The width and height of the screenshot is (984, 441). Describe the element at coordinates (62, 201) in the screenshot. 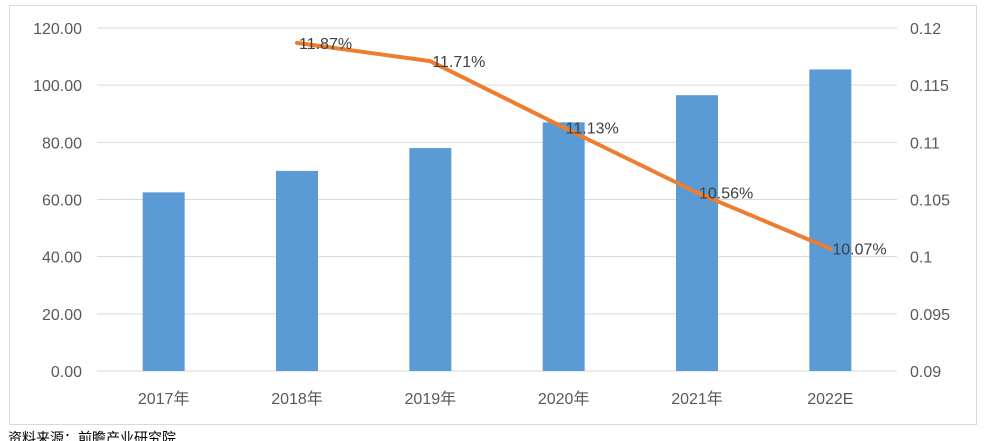

I see `y-left-tick-label: 60.00` at that location.